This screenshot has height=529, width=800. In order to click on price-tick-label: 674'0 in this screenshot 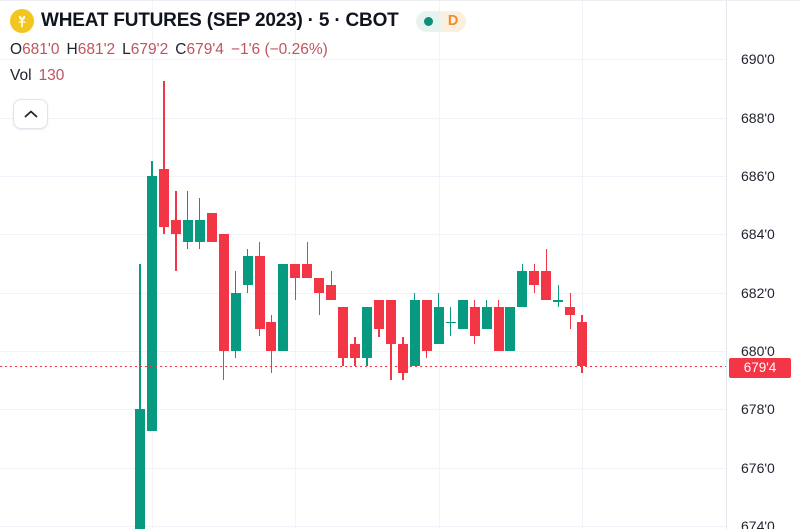, I will do `click(758, 523)`.